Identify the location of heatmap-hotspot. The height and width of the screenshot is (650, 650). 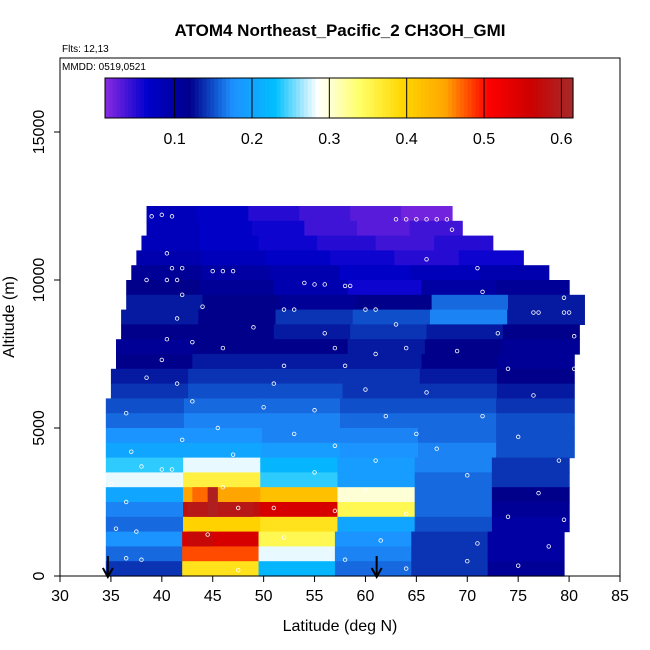
(220, 509).